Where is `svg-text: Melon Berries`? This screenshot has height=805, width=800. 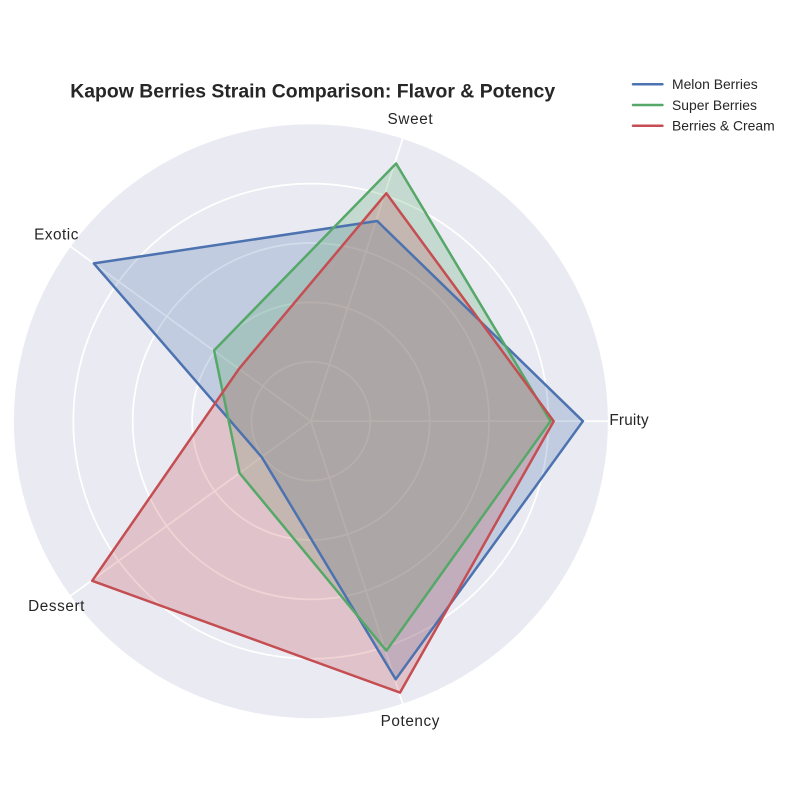 svg-text: Melon Berries is located at coordinates (715, 84).